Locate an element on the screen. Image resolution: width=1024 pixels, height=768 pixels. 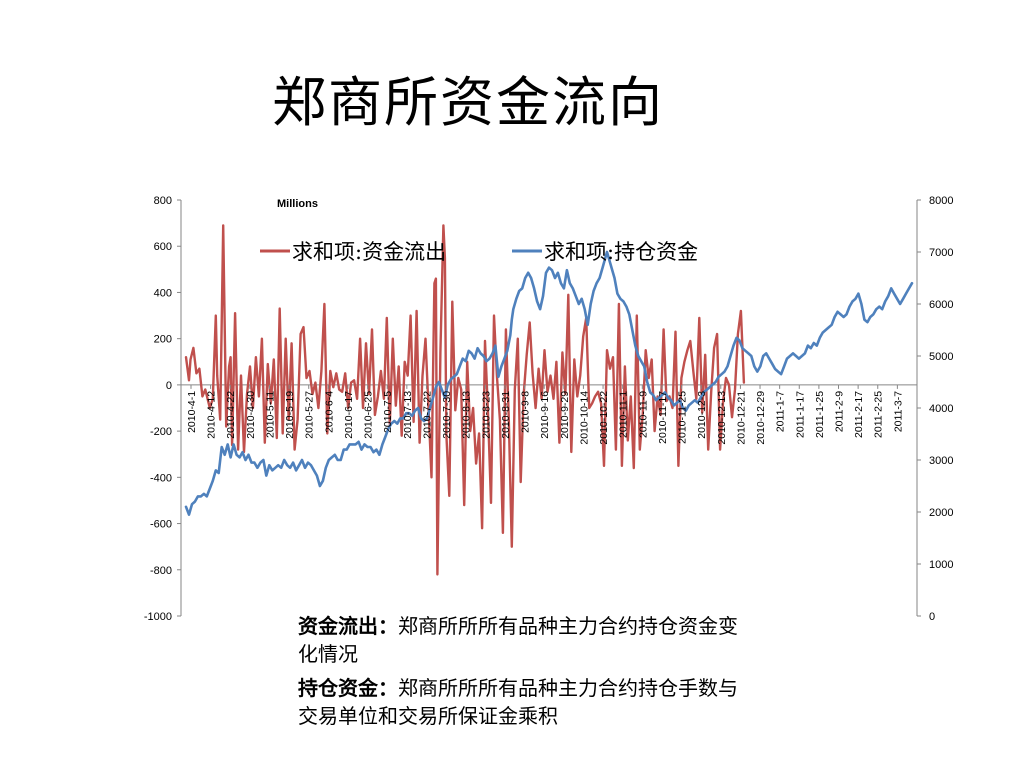
left-tick-label: -1000 is located at coordinates (158, 617).